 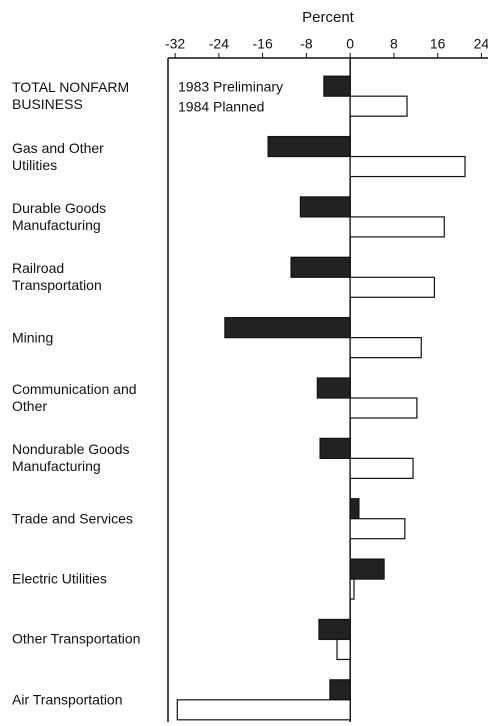 What do you see at coordinates (230, 87) in the screenshot?
I see `legend-label: 1983 Preliminary` at bounding box center [230, 87].